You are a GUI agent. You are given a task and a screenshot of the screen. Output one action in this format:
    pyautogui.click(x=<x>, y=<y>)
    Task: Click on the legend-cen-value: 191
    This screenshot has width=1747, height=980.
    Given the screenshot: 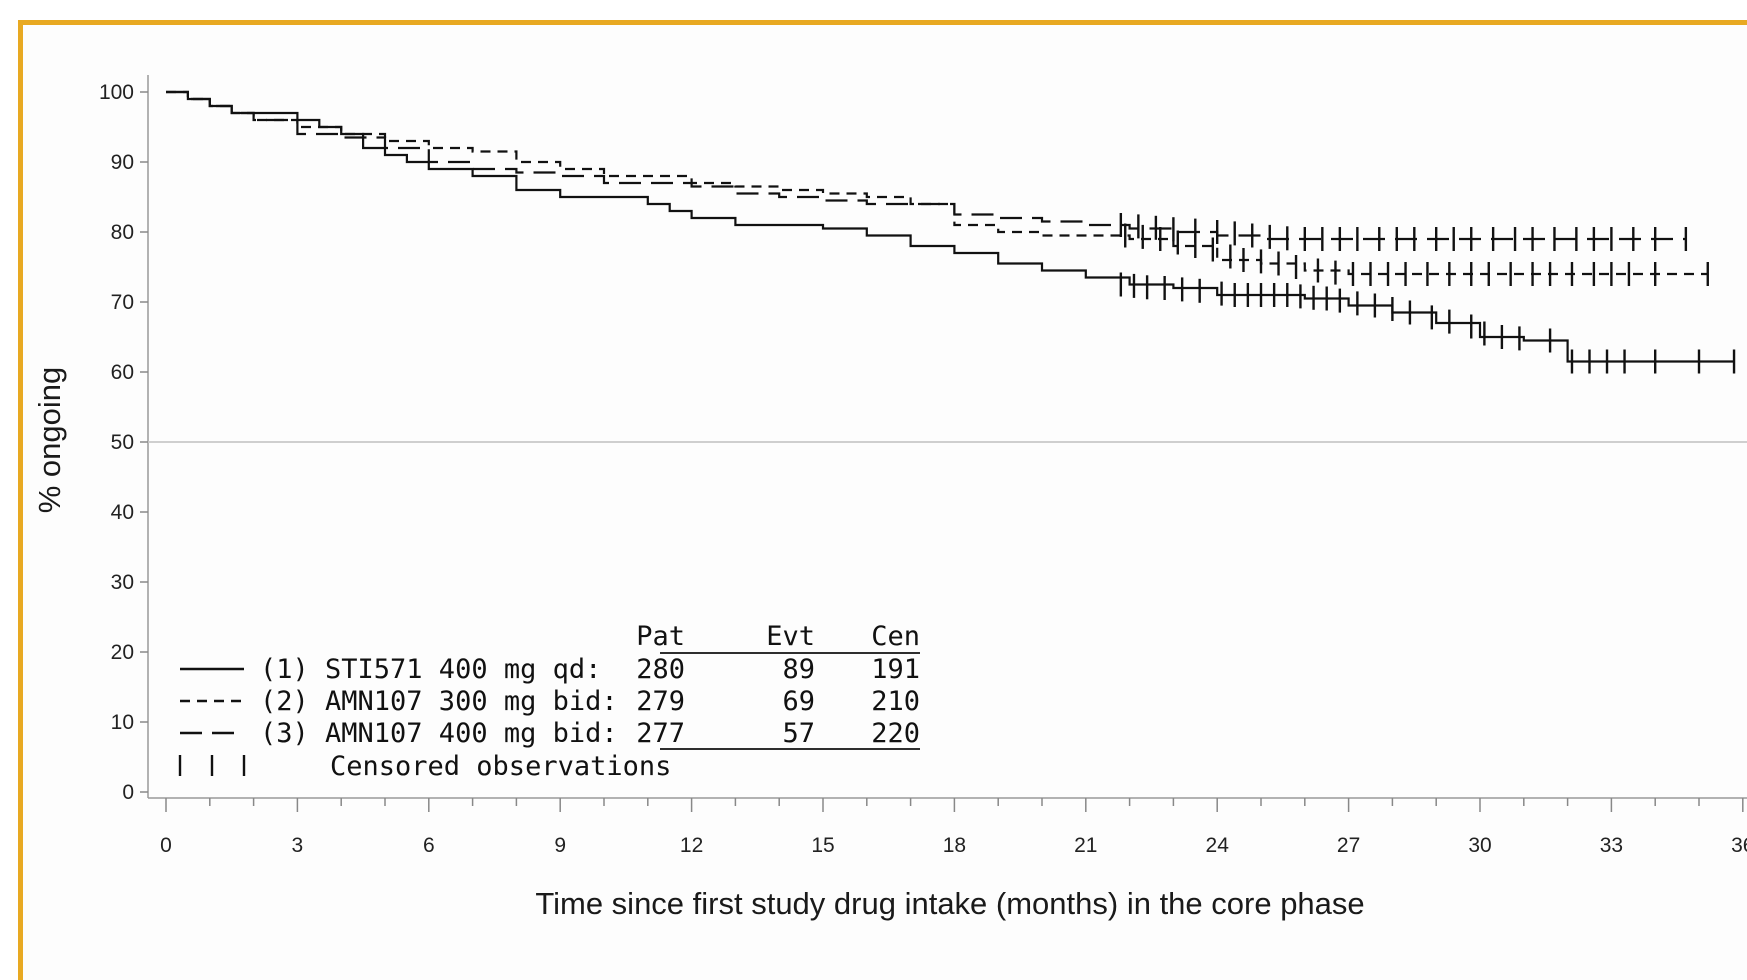 What is the action you would take?
    pyautogui.click(x=895, y=669)
    